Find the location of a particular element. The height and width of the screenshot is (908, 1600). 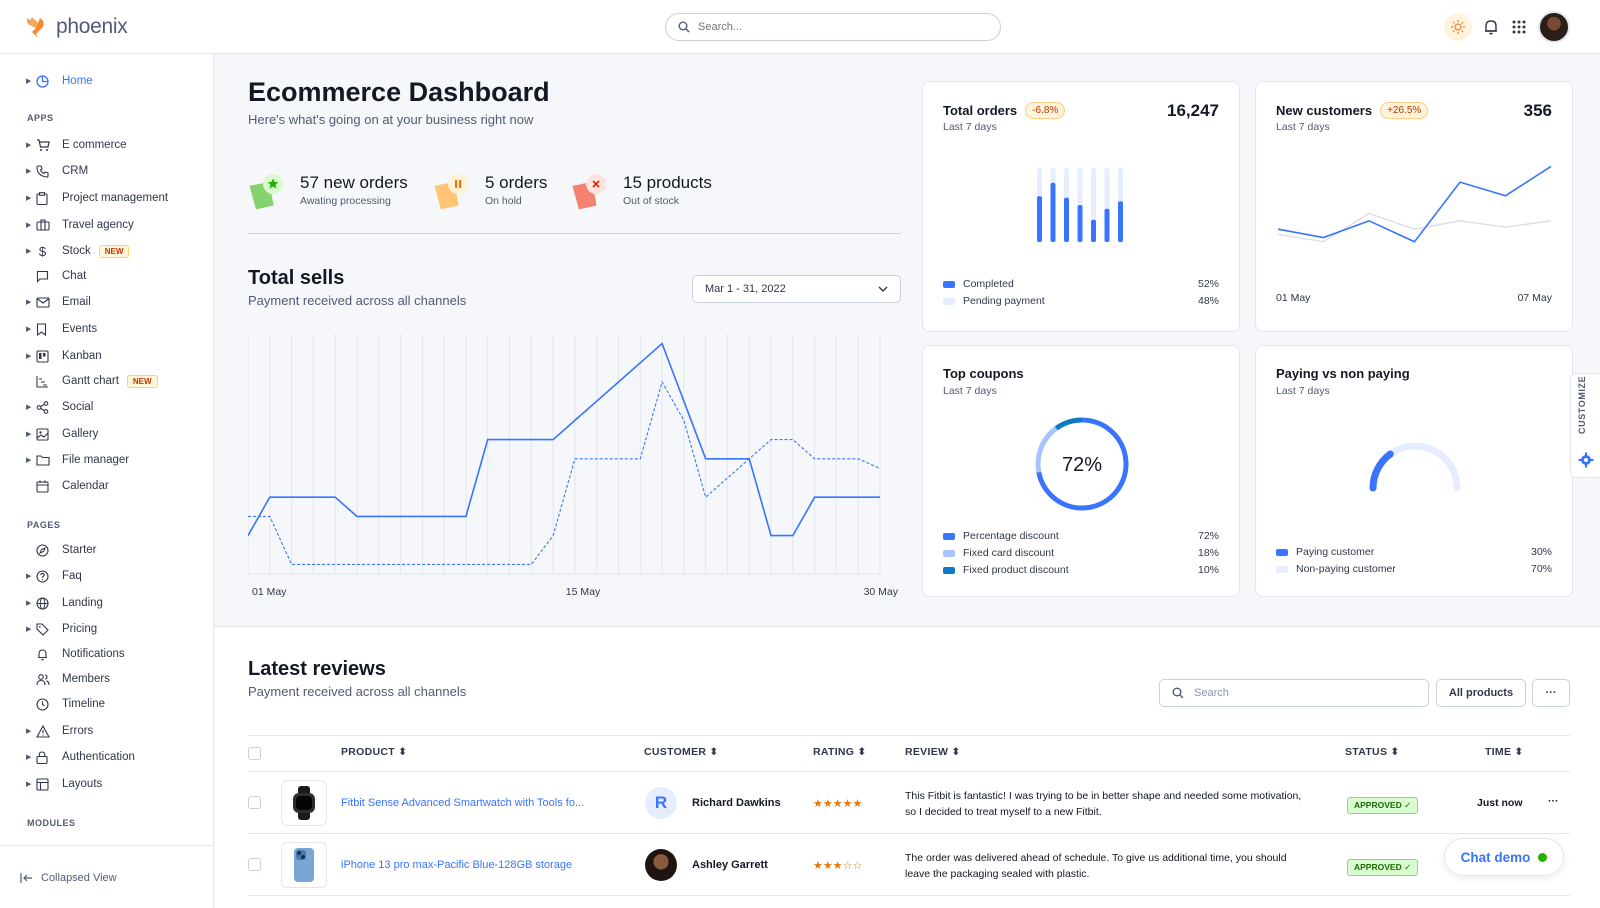

donut-center-label: 72% is located at coordinates (1082, 465).